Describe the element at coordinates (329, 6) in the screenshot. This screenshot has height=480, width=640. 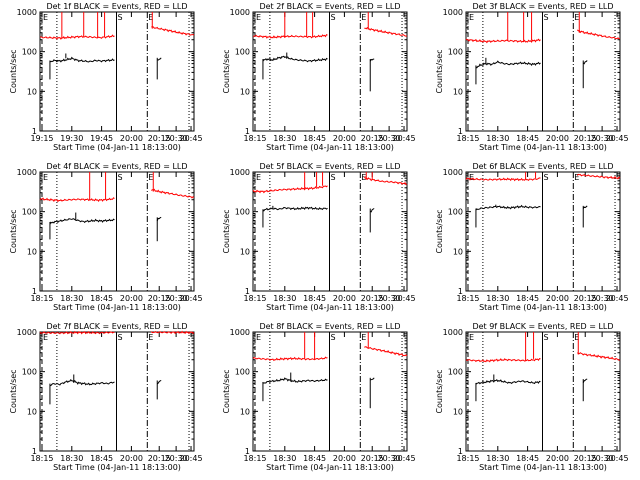
I see `panel-title: Det 2f BLACK = Events, RED = LLD` at that location.